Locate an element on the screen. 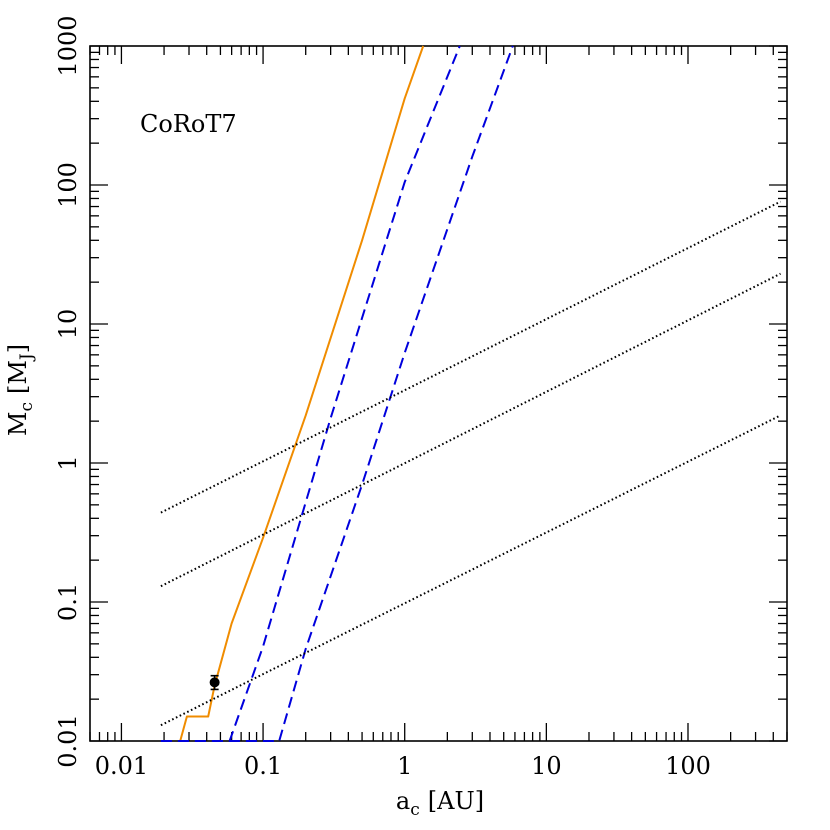 Image resolution: width=830 pixels, height=830 pixels. y-axis-label-unit-open: [M is located at coordinates (18, 377).